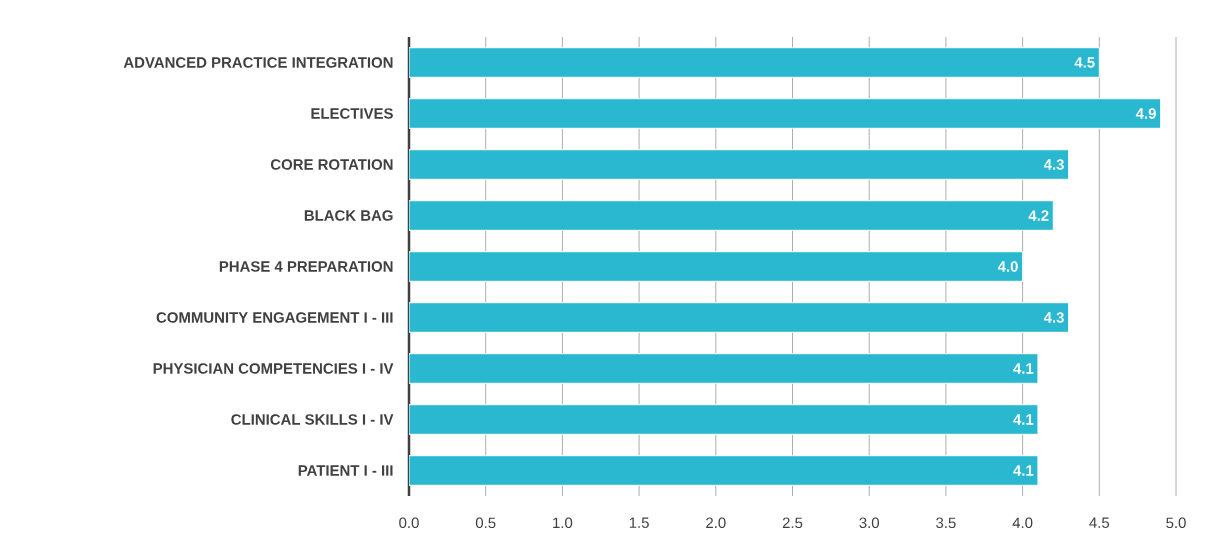  I want to click on y-tick-label: CLINICAL SKILLS I - IV, so click(312, 419).